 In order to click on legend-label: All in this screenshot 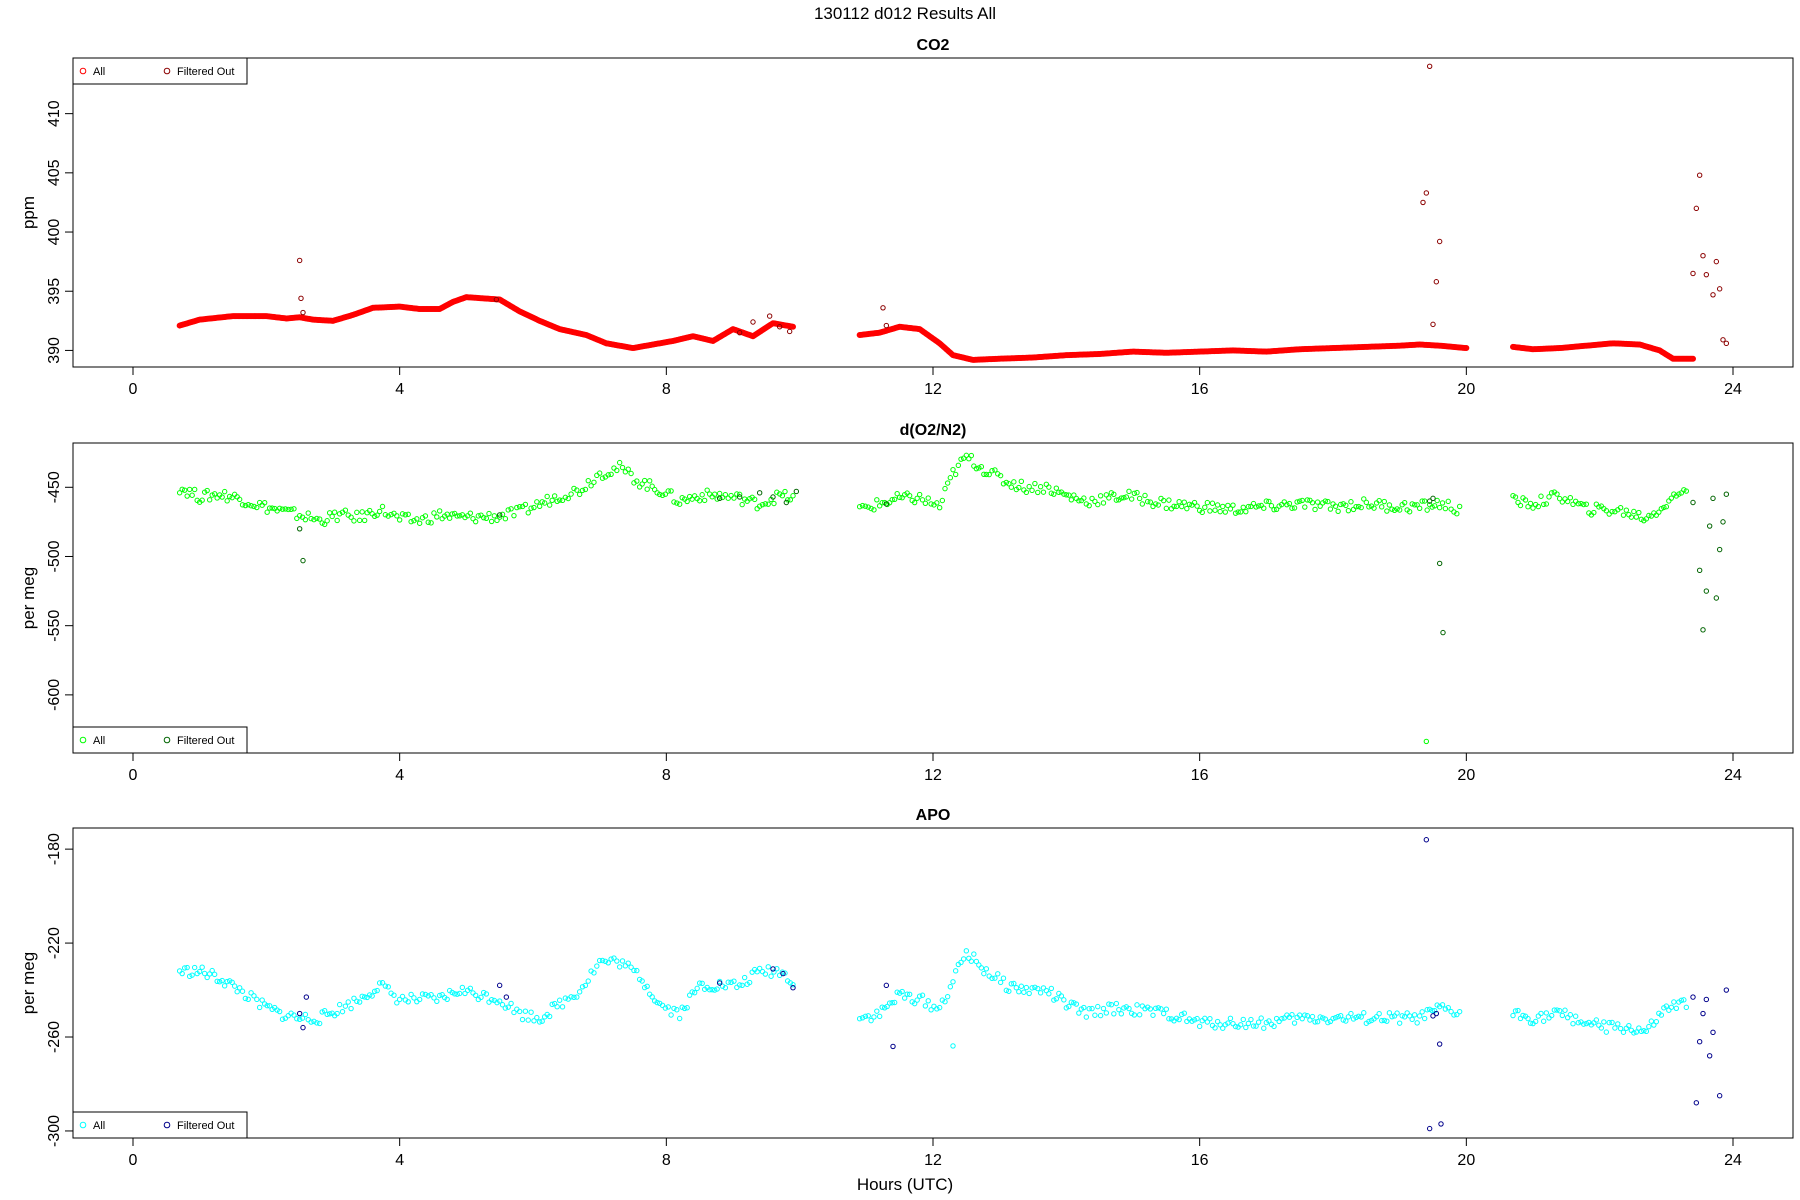, I will do `click(99, 1126)`.